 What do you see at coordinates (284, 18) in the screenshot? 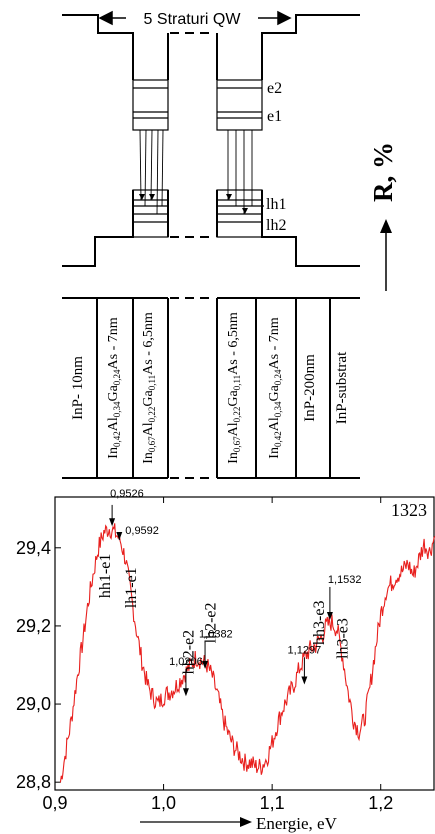
I see `arrowhead-right-icon` at bounding box center [284, 18].